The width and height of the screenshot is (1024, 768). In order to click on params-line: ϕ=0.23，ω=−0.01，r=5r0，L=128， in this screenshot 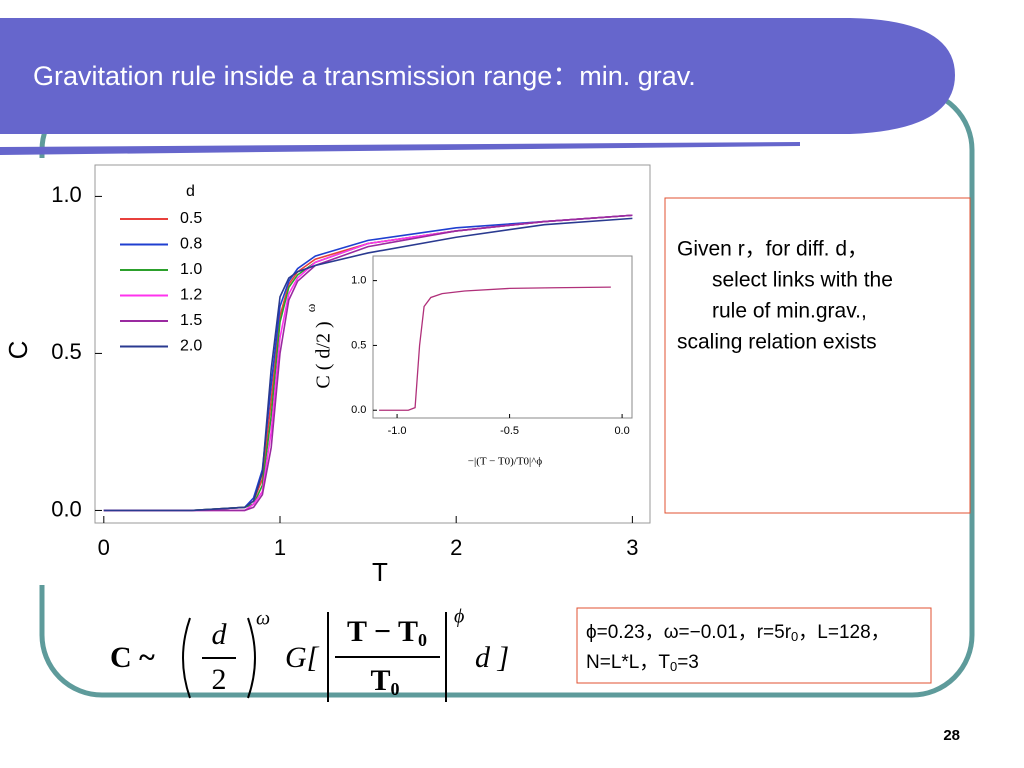, I will do `click(738, 633)`.